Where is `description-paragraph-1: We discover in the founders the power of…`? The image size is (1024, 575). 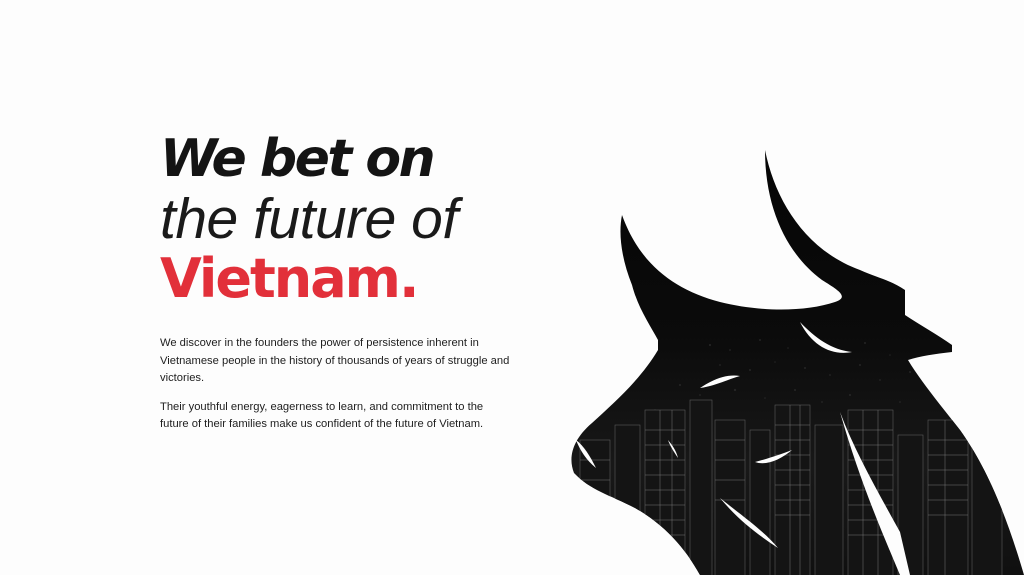
description-paragraph-1: We discover in the founders the power of… is located at coordinates (335, 360).